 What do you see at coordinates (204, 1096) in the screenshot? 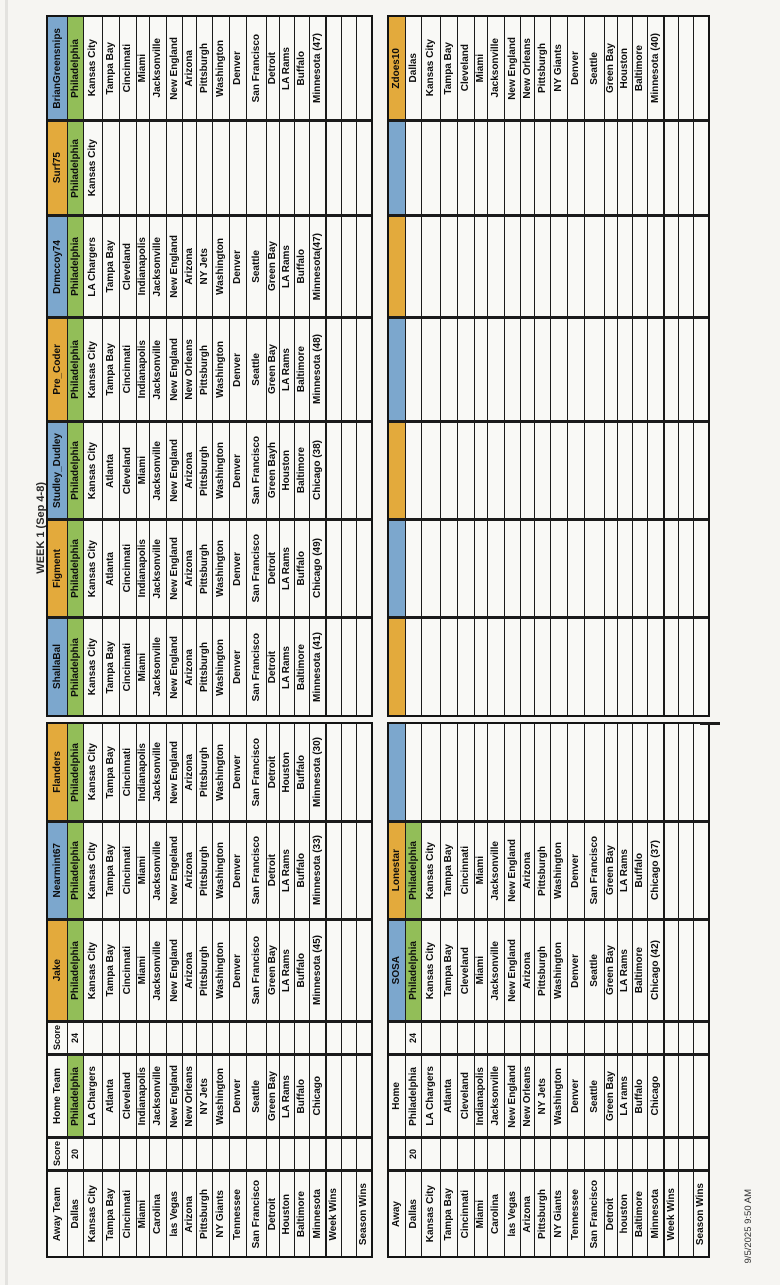
I see `home-team-text: NY Jets` at bounding box center [204, 1096].